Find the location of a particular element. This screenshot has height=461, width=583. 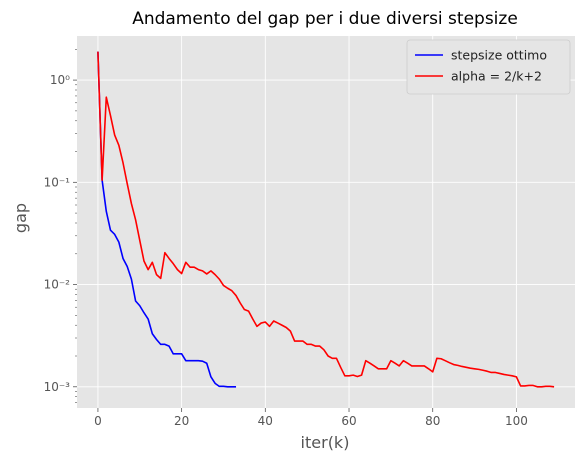

x-axis-label: iter(k) is located at coordinates (325, 442).